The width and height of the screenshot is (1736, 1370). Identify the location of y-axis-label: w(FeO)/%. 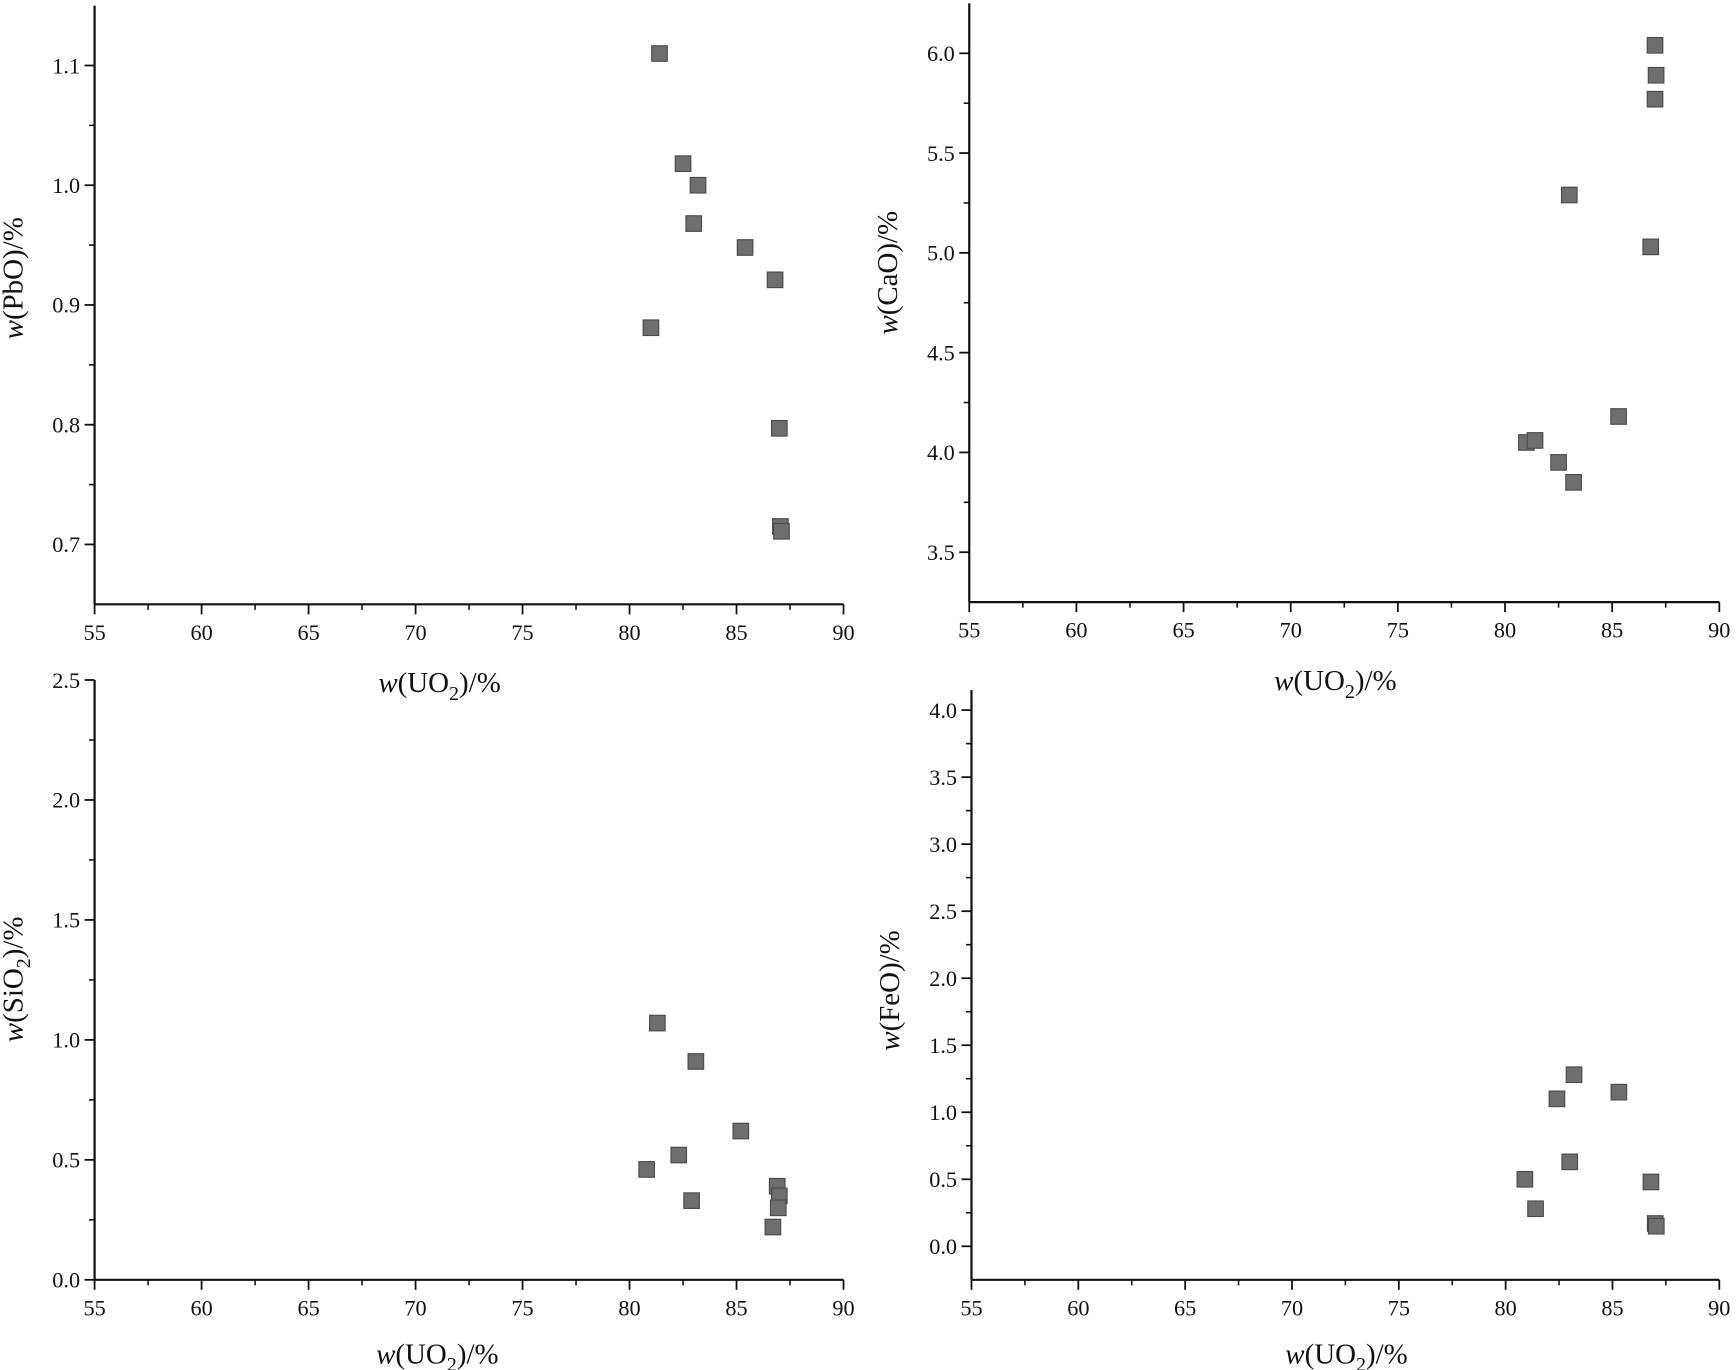
(890, 990).